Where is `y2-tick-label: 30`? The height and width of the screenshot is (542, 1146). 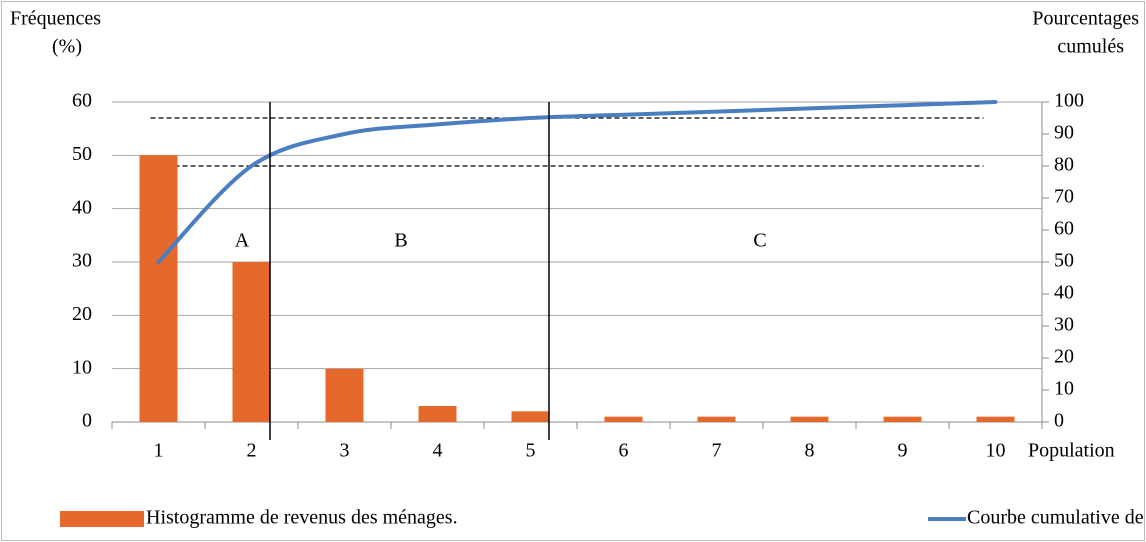 y2-tick-label: 30 is located at coordinates (1064, 325).